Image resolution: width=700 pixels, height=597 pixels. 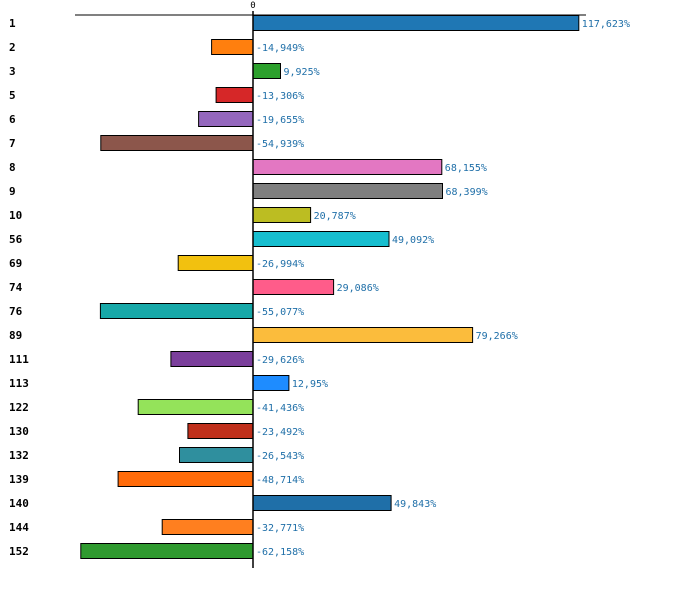 What do you see at coordinates (19, 527) in the screenshot?
I see `category-label-144: 144` at bounding box center [19, 527].